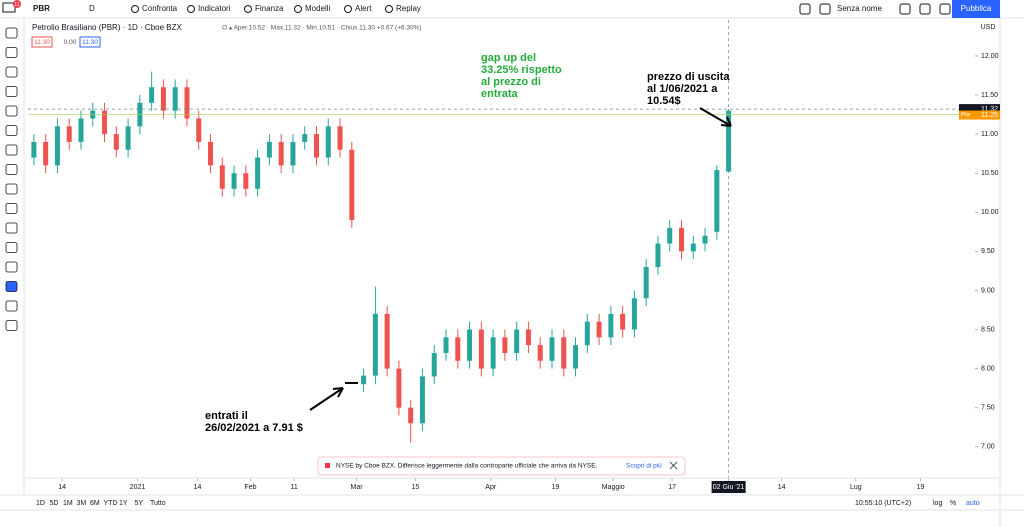 The image size is (1024, 527). I want to click on x-tick-label: 15, so click(415, 487).